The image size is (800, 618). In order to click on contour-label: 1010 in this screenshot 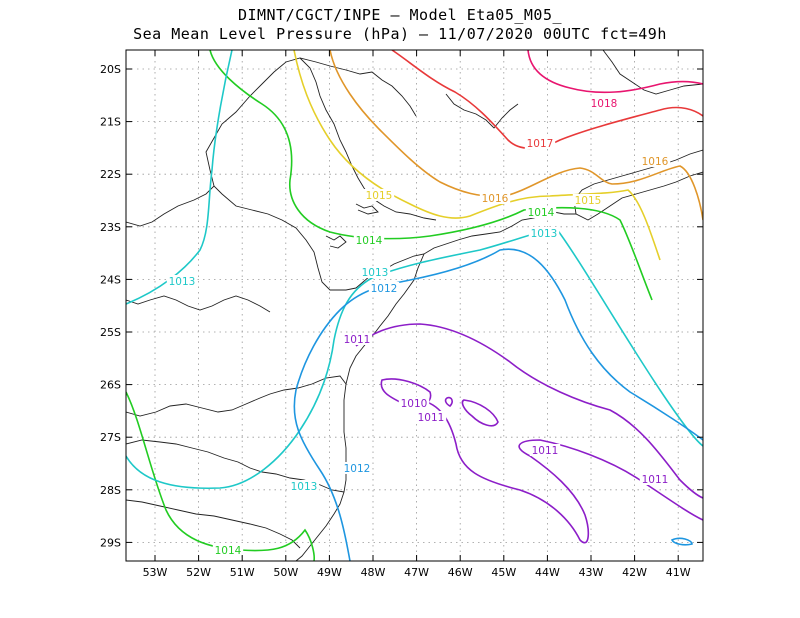, I will do `click(414, 404)`.